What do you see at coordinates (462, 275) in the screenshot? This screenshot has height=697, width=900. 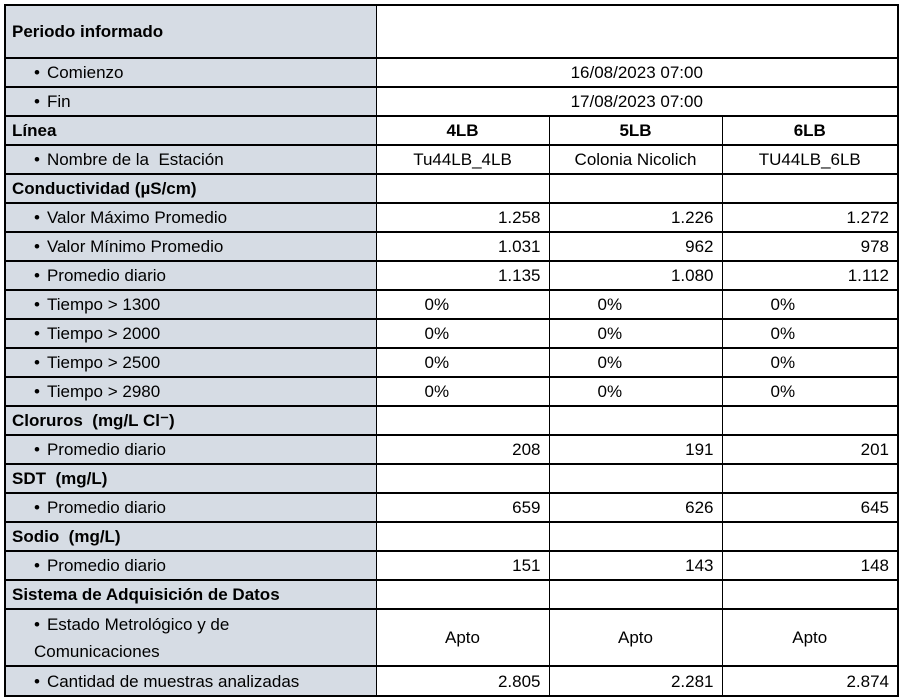 I see `value-cell: 1.135` at bounding box center [462, 275].